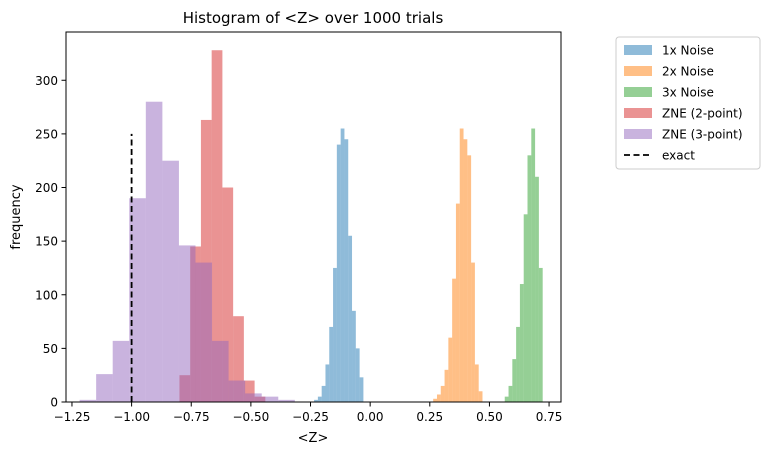 The width and height of the screenshot is (771, 455). I want to click on x-tick-label: −0.25, so click(310, 417).